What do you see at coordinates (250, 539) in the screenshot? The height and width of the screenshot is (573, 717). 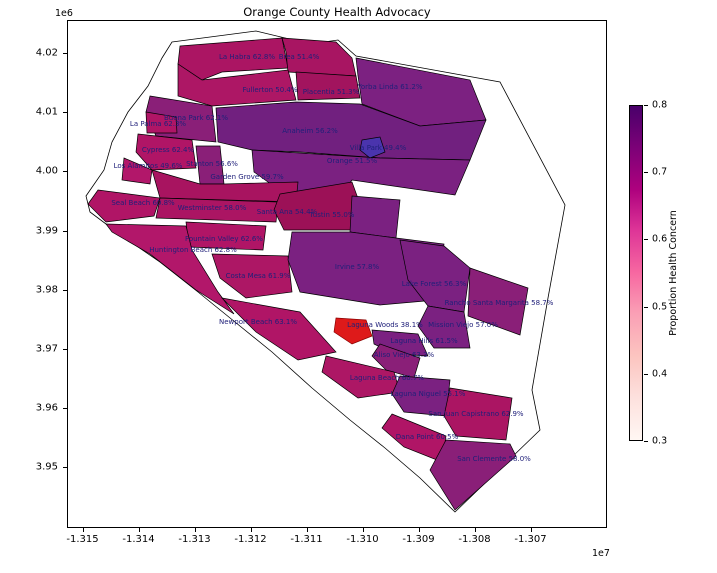 I see `x-tick-label: -1.312` at bounding box center [250, 539].